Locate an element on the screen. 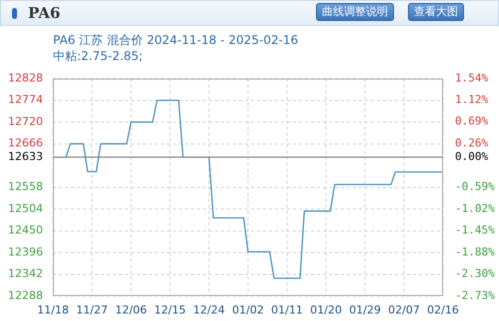  text: 曲线调整说明 is located at coordinates (355, 12).